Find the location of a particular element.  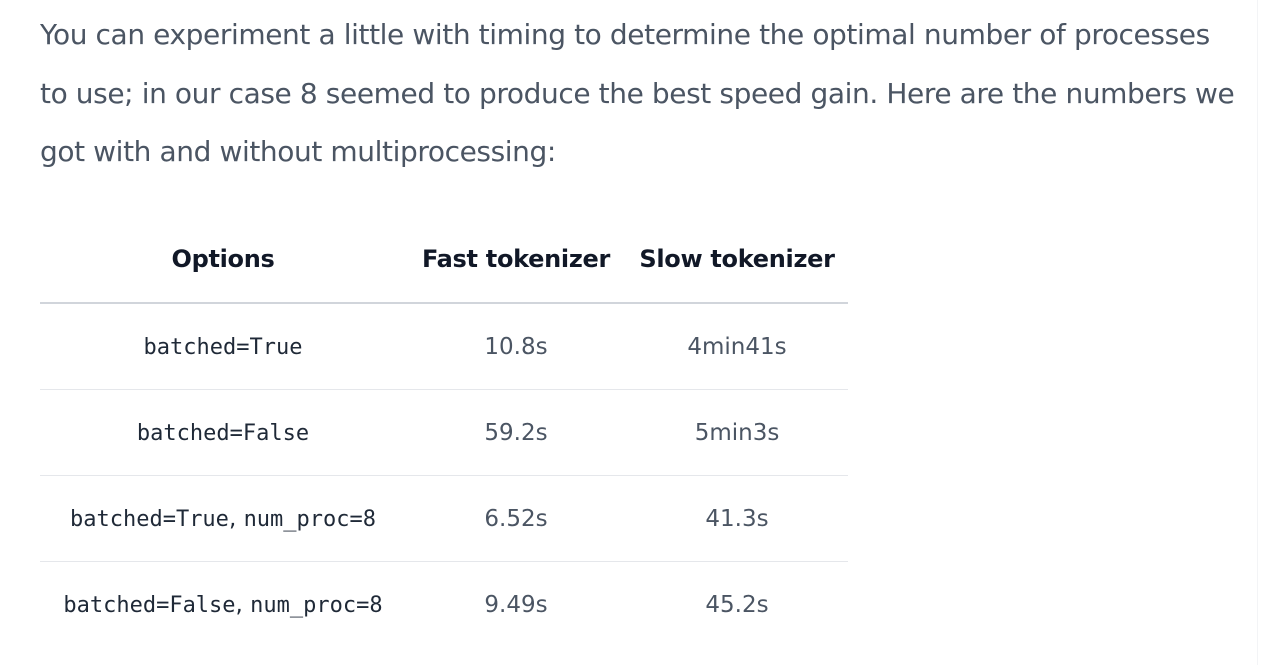

header-options: Options is located at coordinates (223, 260).